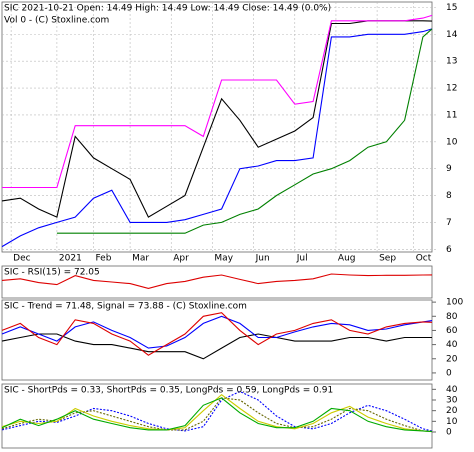 The image size is (474, 452). Describe the element at coordinates (262, 259) in the screenshot. I see `x-tick-label: Jun` at that location.